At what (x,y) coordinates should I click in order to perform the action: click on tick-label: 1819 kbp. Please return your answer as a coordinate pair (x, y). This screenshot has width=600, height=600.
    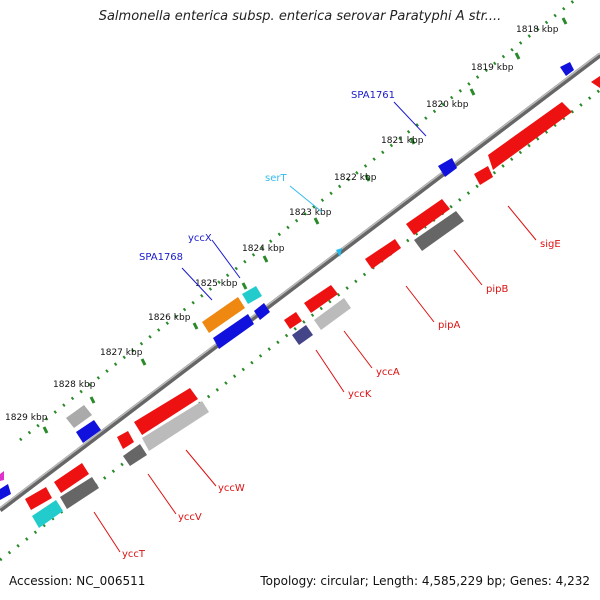
    Looking at the image, I should click on (492, 68).